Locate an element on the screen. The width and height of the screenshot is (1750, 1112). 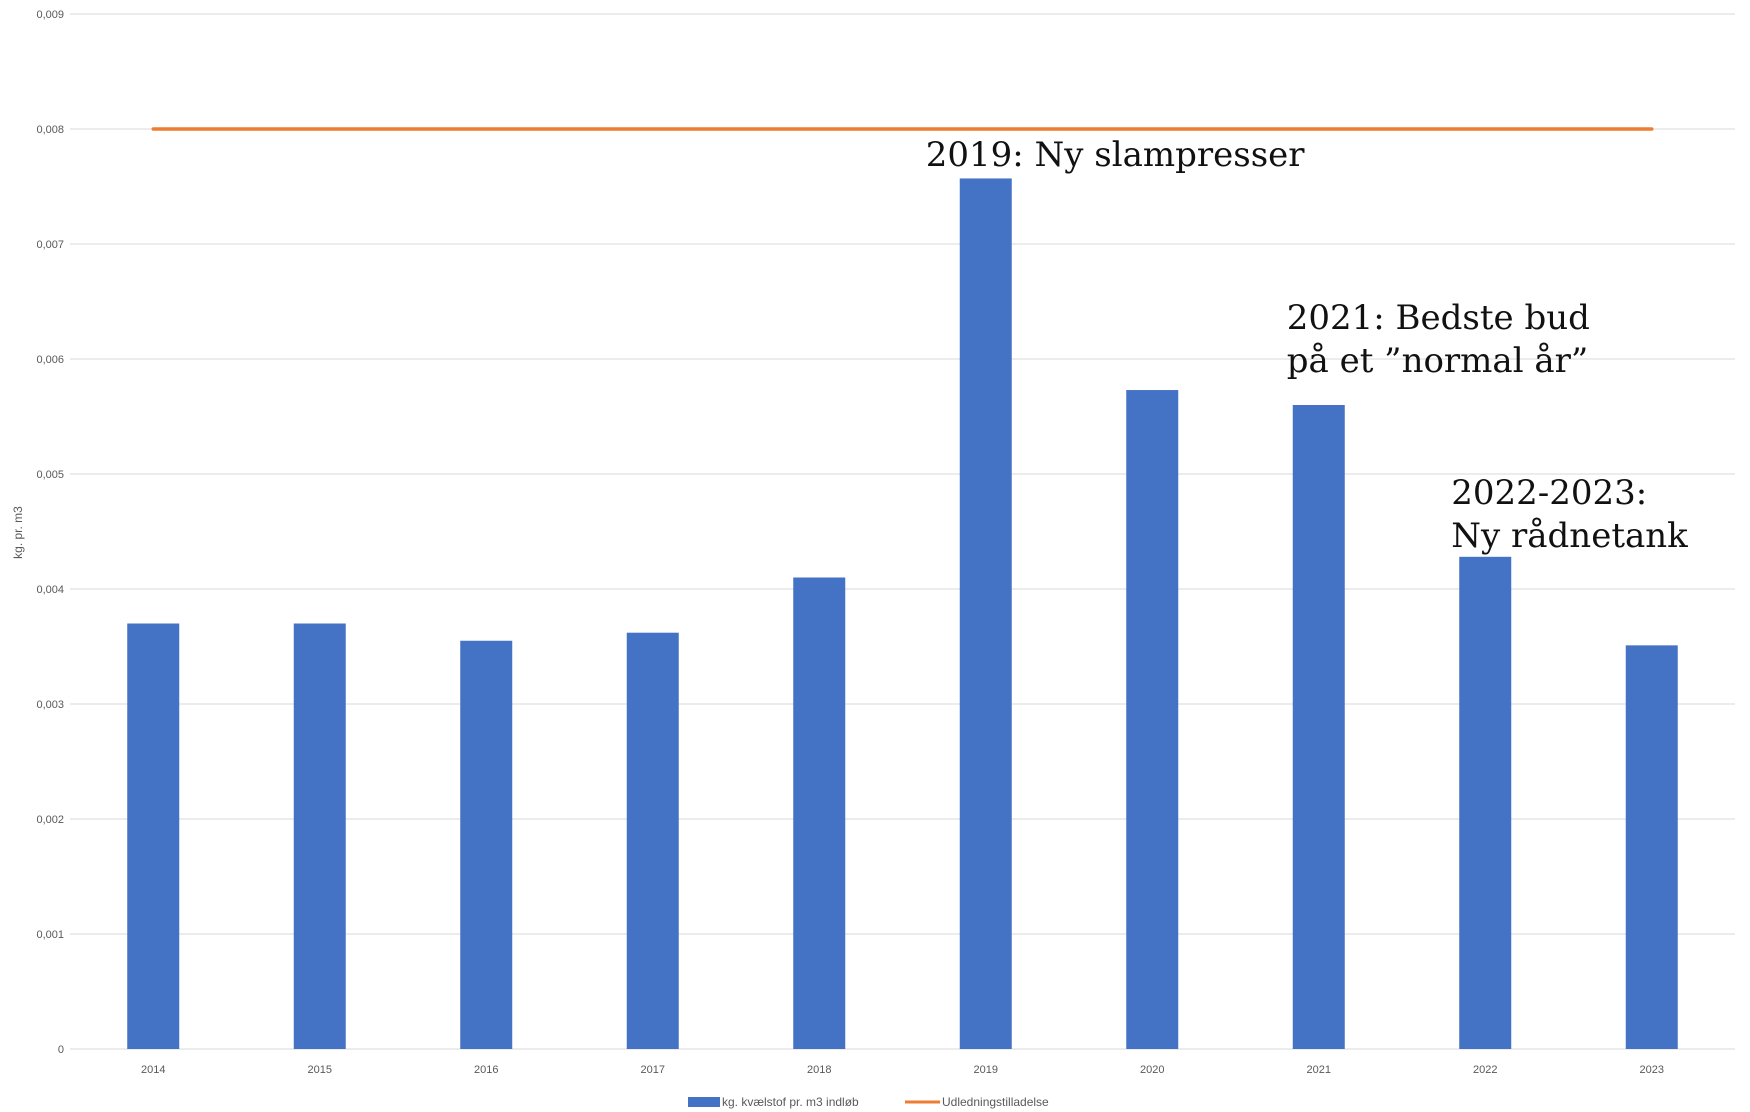
x-tick-label: 2022 is located at coordinates (1485, 1070).